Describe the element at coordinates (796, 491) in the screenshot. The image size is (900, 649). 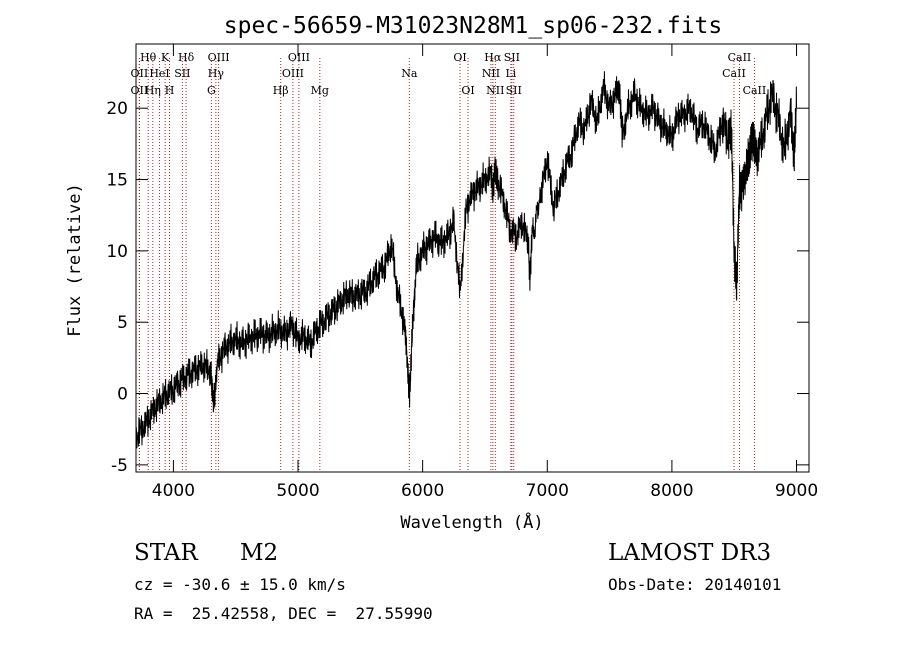
I see `x-tick-label: 9000` at that location.